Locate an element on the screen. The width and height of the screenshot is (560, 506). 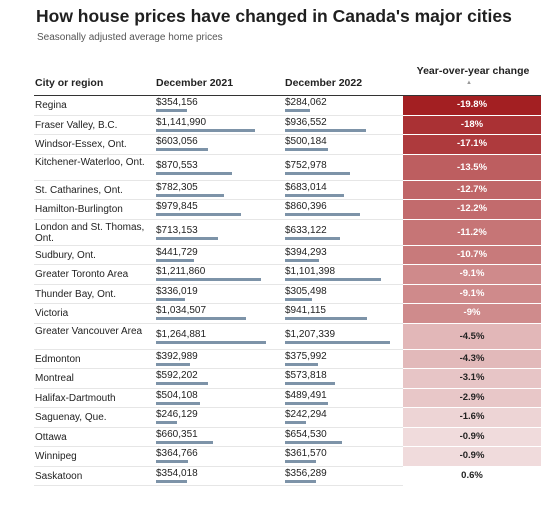
change-cell: -13.5% is located at coordinates (472, 167).